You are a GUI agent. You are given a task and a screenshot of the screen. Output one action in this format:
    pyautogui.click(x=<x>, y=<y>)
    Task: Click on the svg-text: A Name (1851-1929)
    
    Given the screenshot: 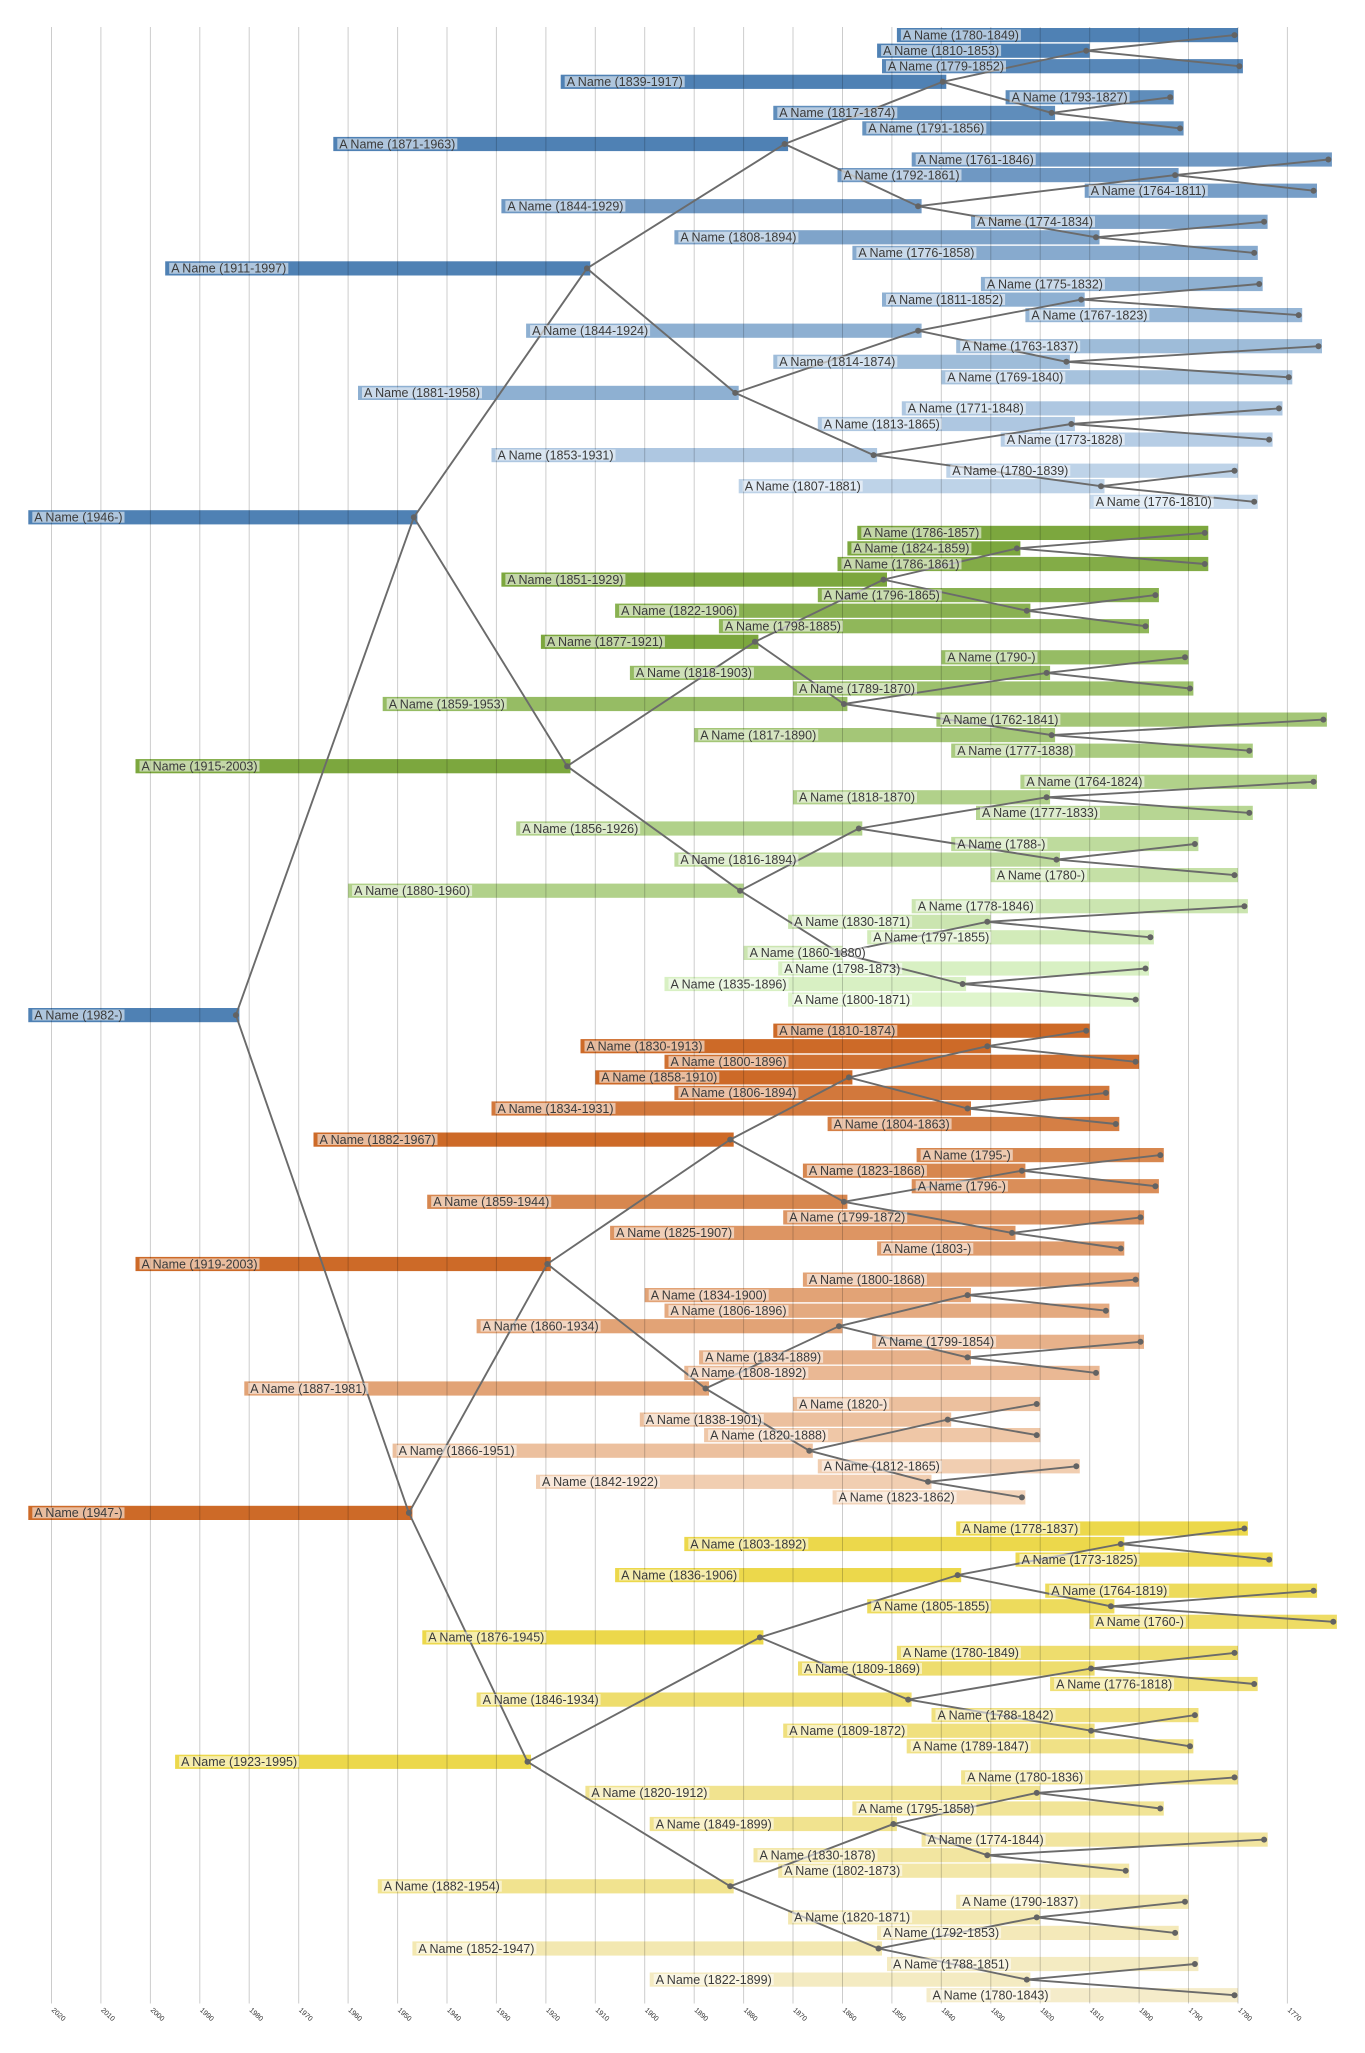 What is the action you would take?
    pyautogui.click(x=565, y=580)
    